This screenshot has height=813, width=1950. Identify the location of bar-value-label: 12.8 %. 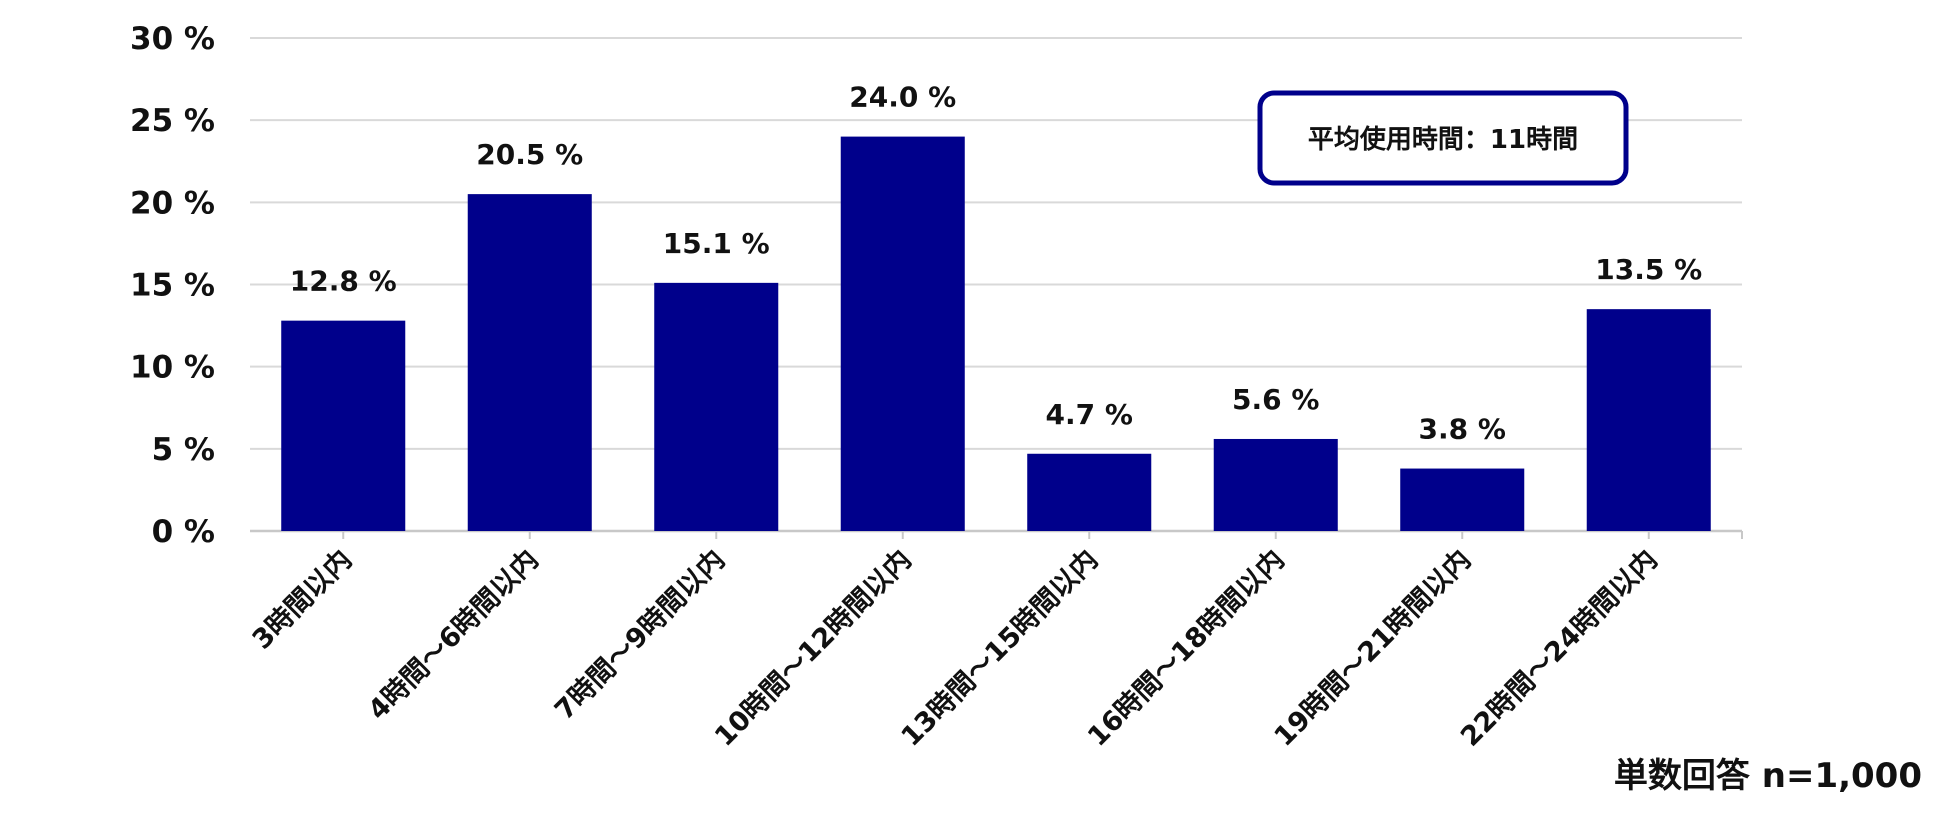
(343, 281).